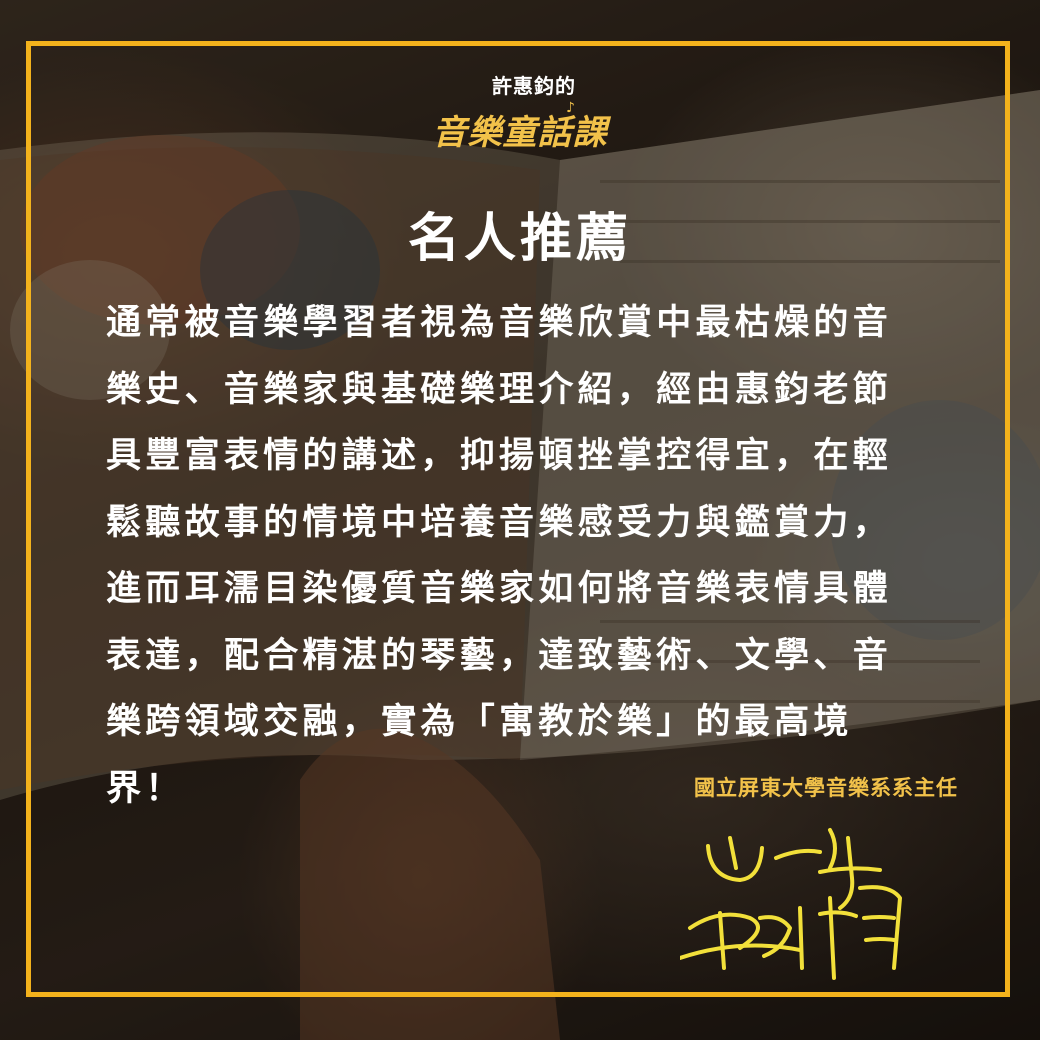 The image size is (1040, 1040). Describe the element at coordinates (145, 788) in the screenshot. I see `text-line: 界！` at that location.